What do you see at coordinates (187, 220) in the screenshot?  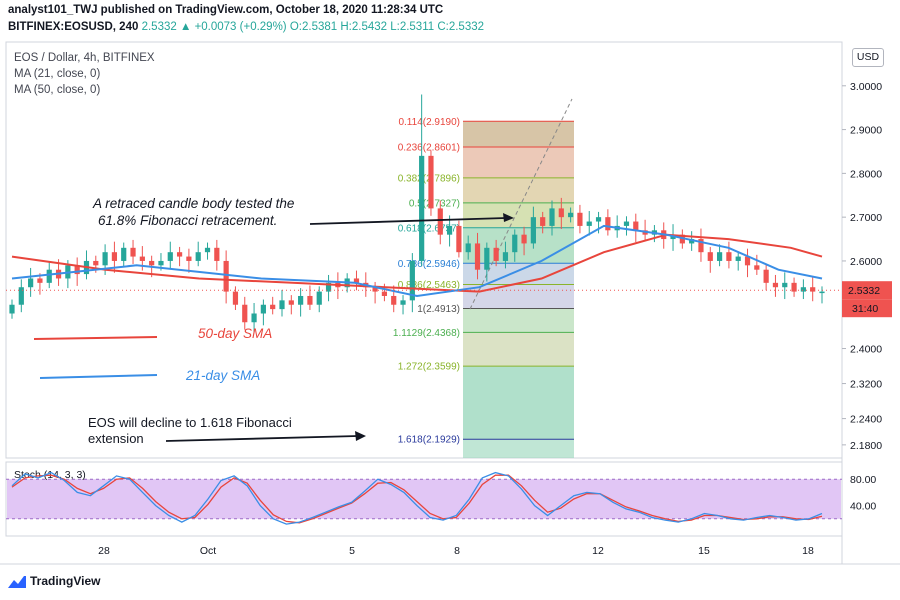 I see `fib-note-line2: 61.8% Fibonacci retracement.` at bounding box center [187, 220].